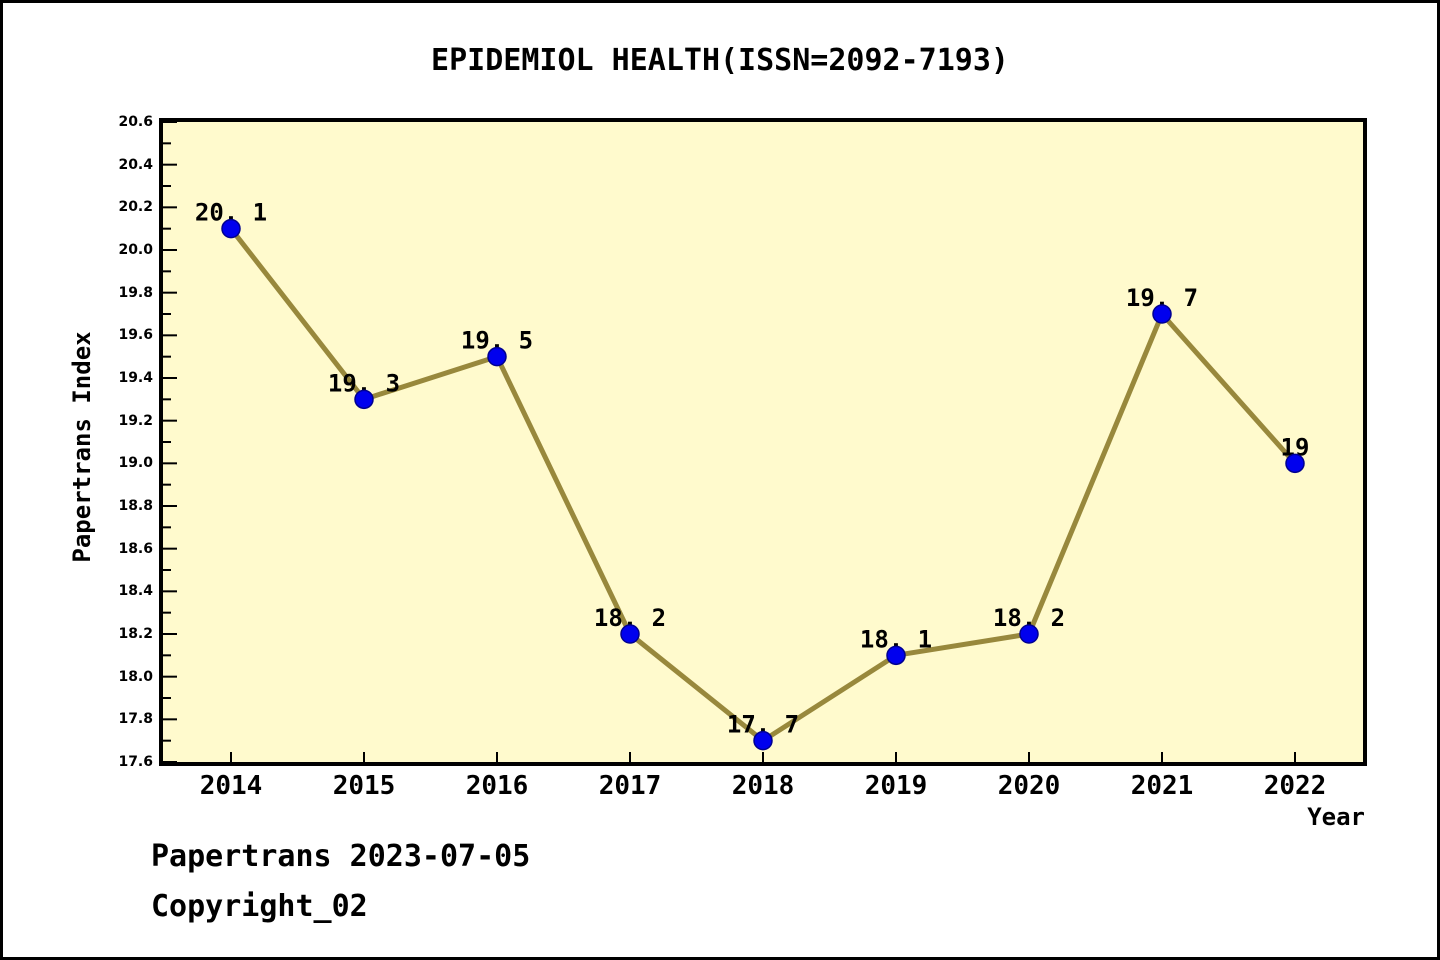  I want to click on x-tick-label: 2016, so click(497, 786).